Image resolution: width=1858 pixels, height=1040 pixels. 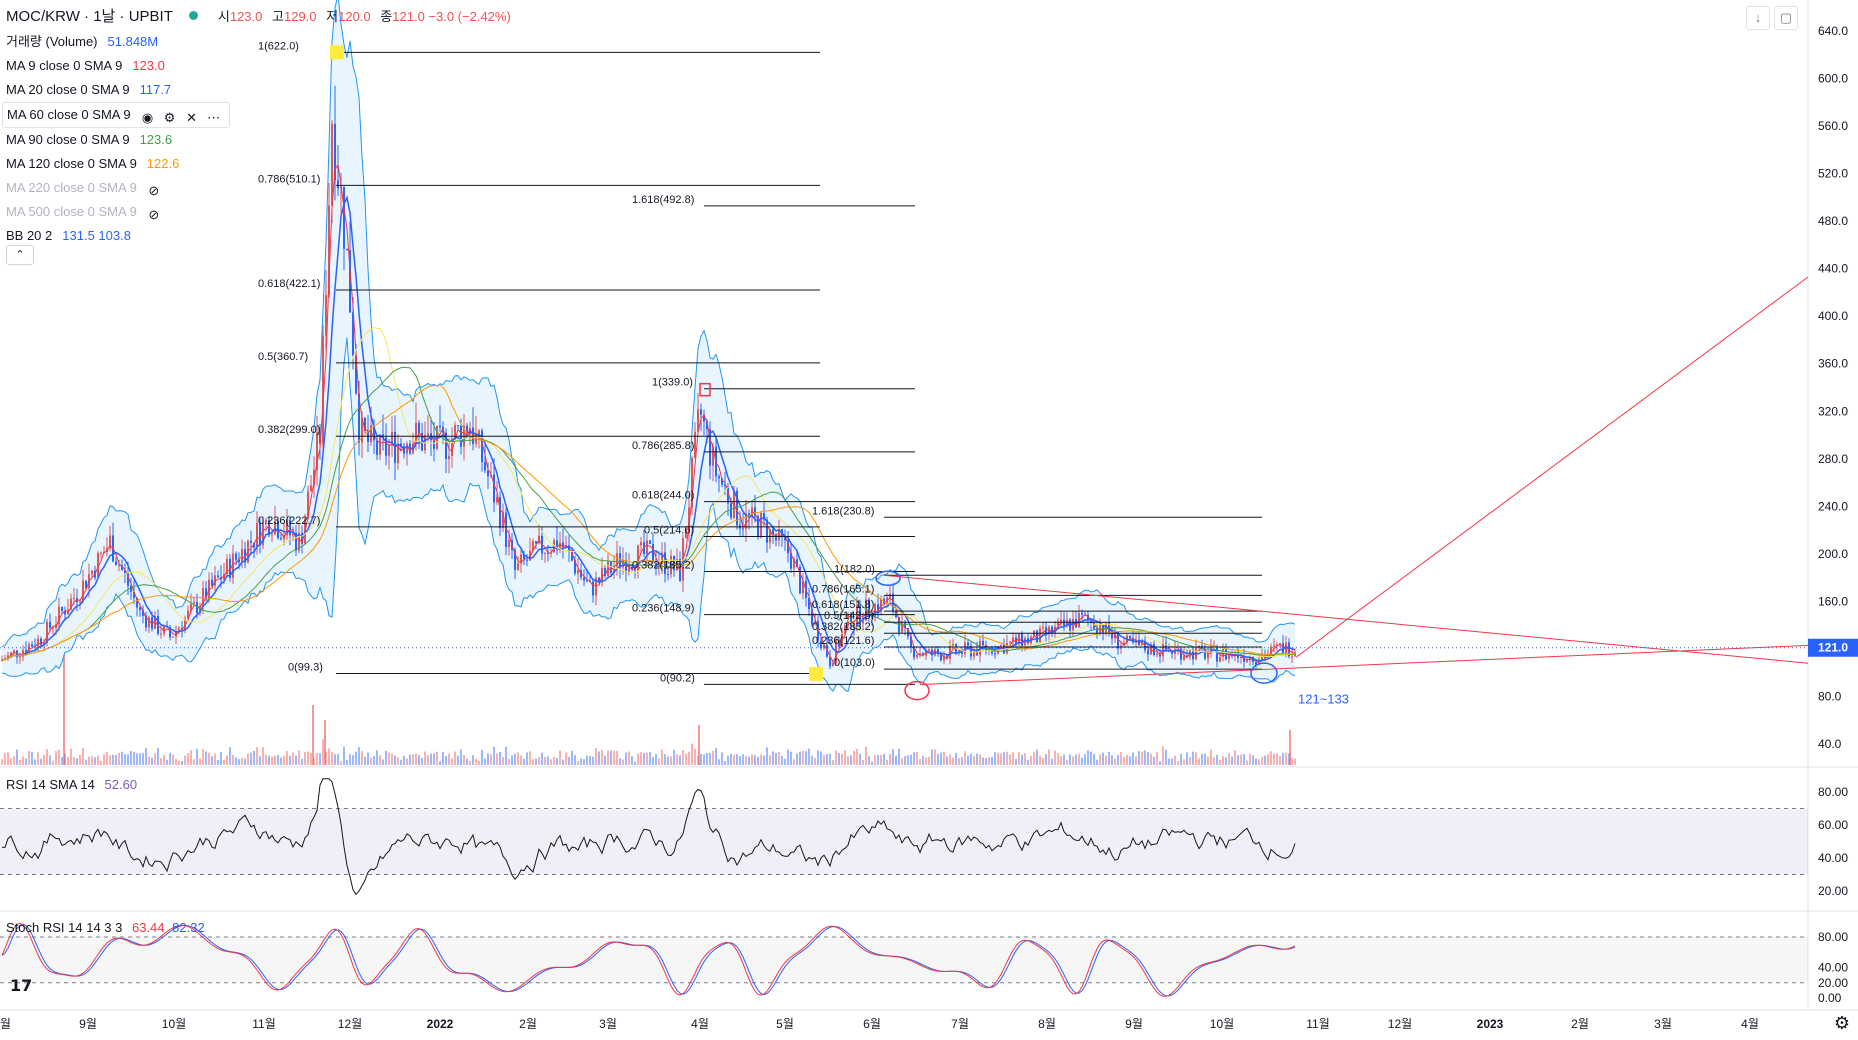 What do you see at coordinates (21, 985) in the screenshot?
I see `tradingview-logo-icon: 17` at bounding box center [21, 985].